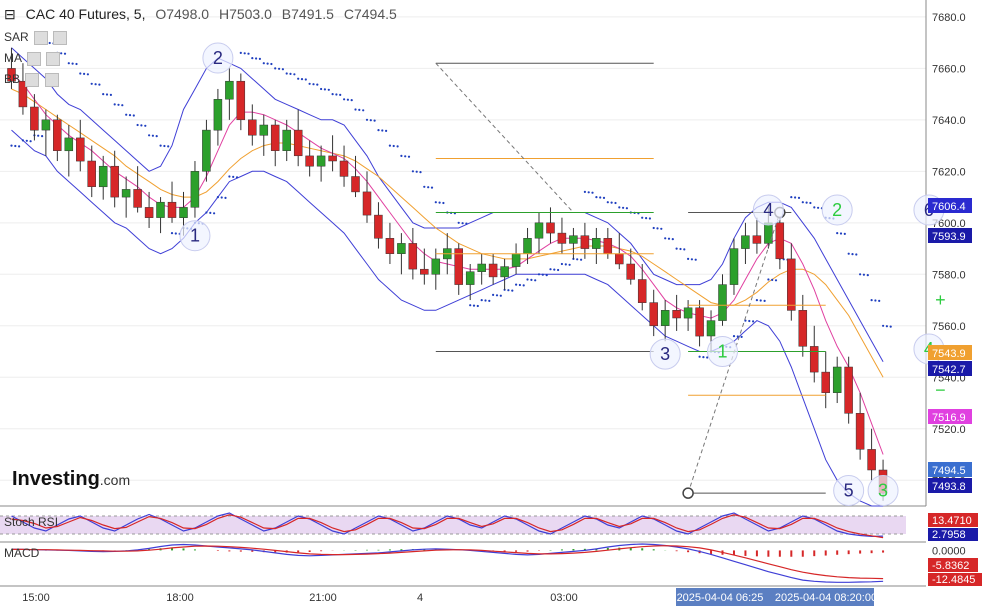 This screenshot has width=984, height=609. I want to click on indicator-bb: BB, so click(31, 79).